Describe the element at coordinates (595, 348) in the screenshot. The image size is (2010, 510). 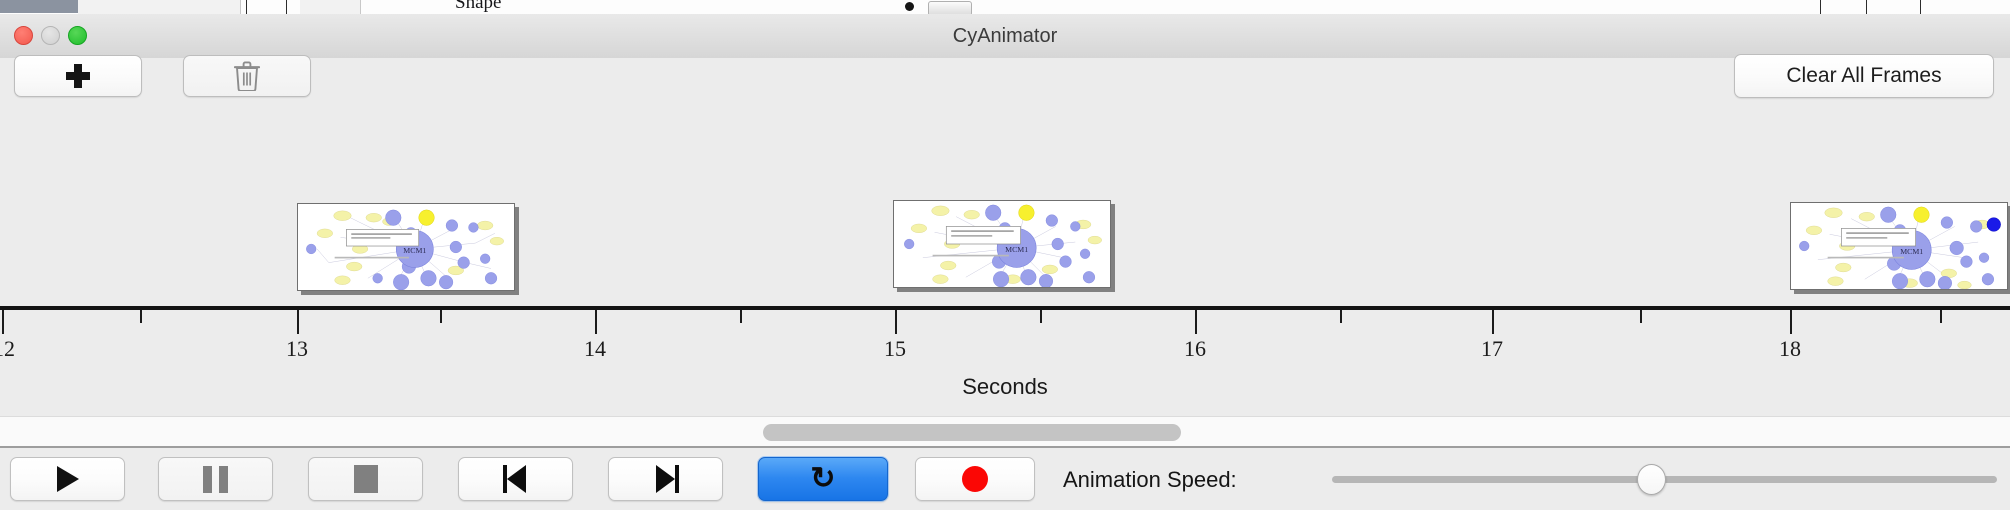
I see `axis-tick-label: 14` at that location.